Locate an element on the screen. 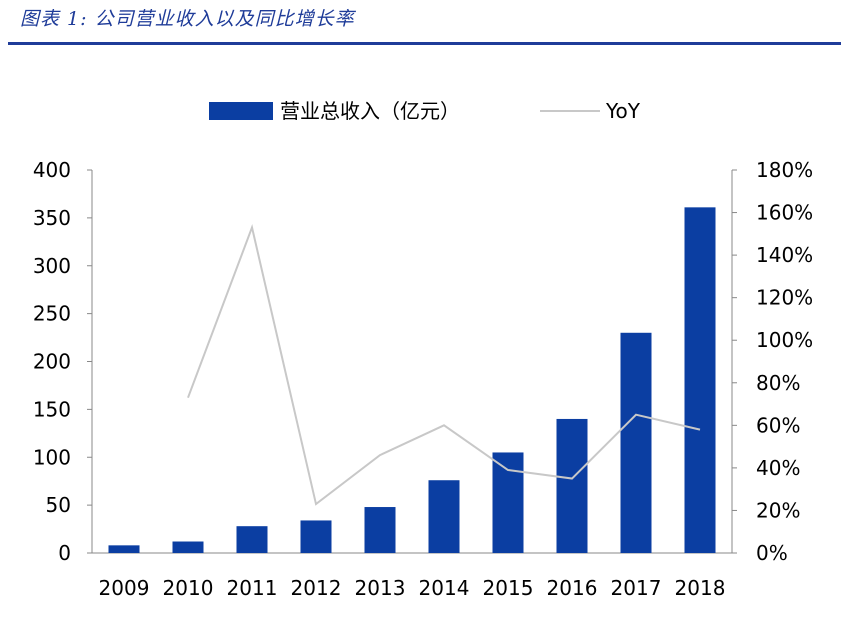 This screenshot has width=845, height=637. x-tick-label: 2017 is located at coordinates (636, 588).